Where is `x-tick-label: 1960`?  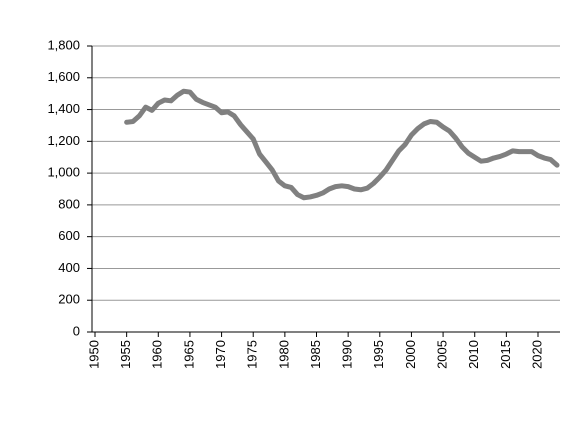 x-tick-label: 1960 is located at coordinates (157, 354).